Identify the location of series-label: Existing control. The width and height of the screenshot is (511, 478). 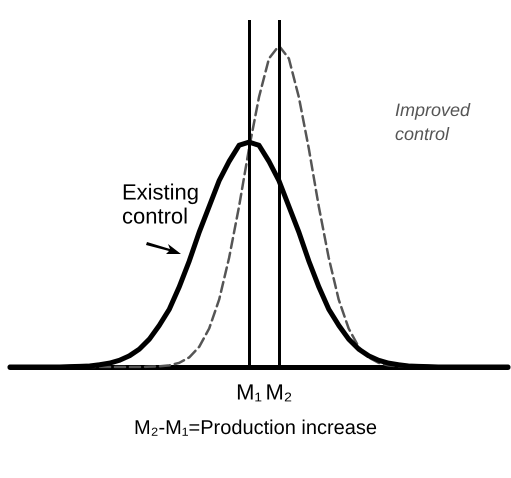
(161, 204).